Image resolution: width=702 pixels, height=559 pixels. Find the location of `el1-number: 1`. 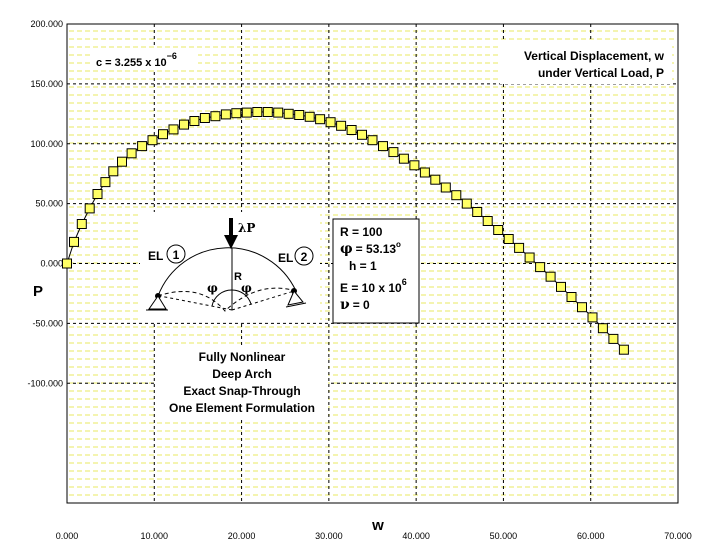

el1-number: 1 is located at coordinates (176, 255).